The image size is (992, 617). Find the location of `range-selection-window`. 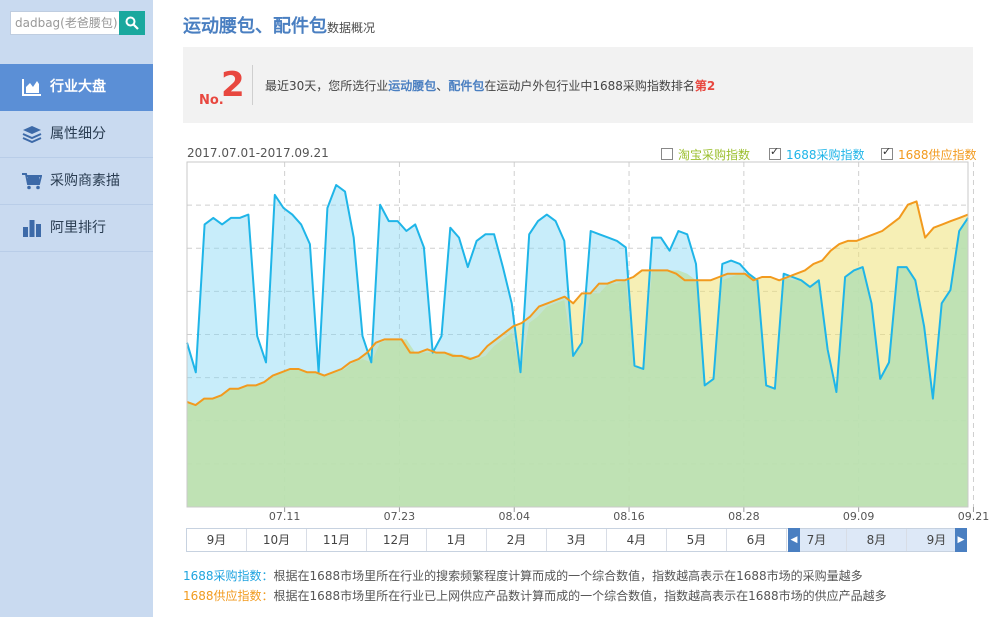

range-selection-window is located at coordinates (878, 540).